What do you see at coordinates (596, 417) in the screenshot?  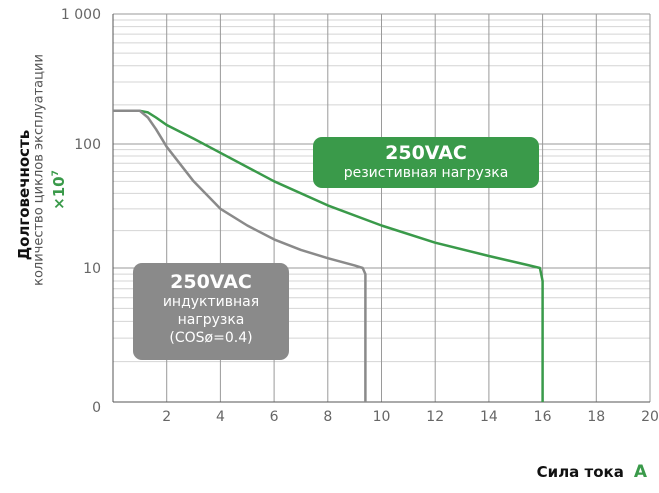 I see `x-tick-label: 18` at bounding box center [596, 417].